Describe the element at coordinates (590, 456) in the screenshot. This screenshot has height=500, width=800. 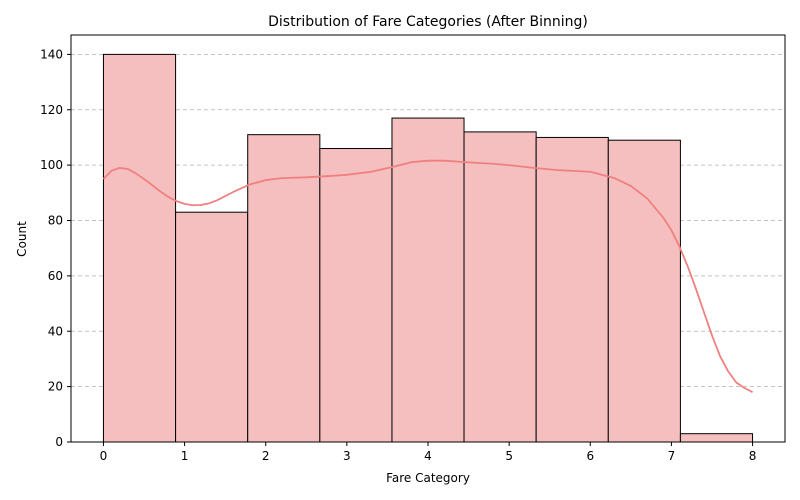
I see `x-tick-label: 6` at that location.